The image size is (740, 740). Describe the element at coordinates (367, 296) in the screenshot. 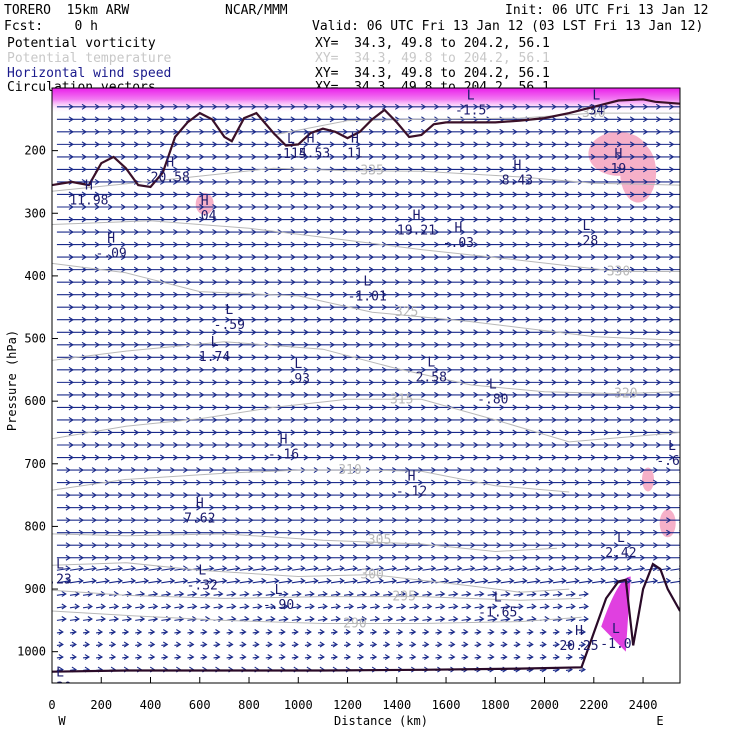

I see `wind-extremum-value: -1.01` at that location.